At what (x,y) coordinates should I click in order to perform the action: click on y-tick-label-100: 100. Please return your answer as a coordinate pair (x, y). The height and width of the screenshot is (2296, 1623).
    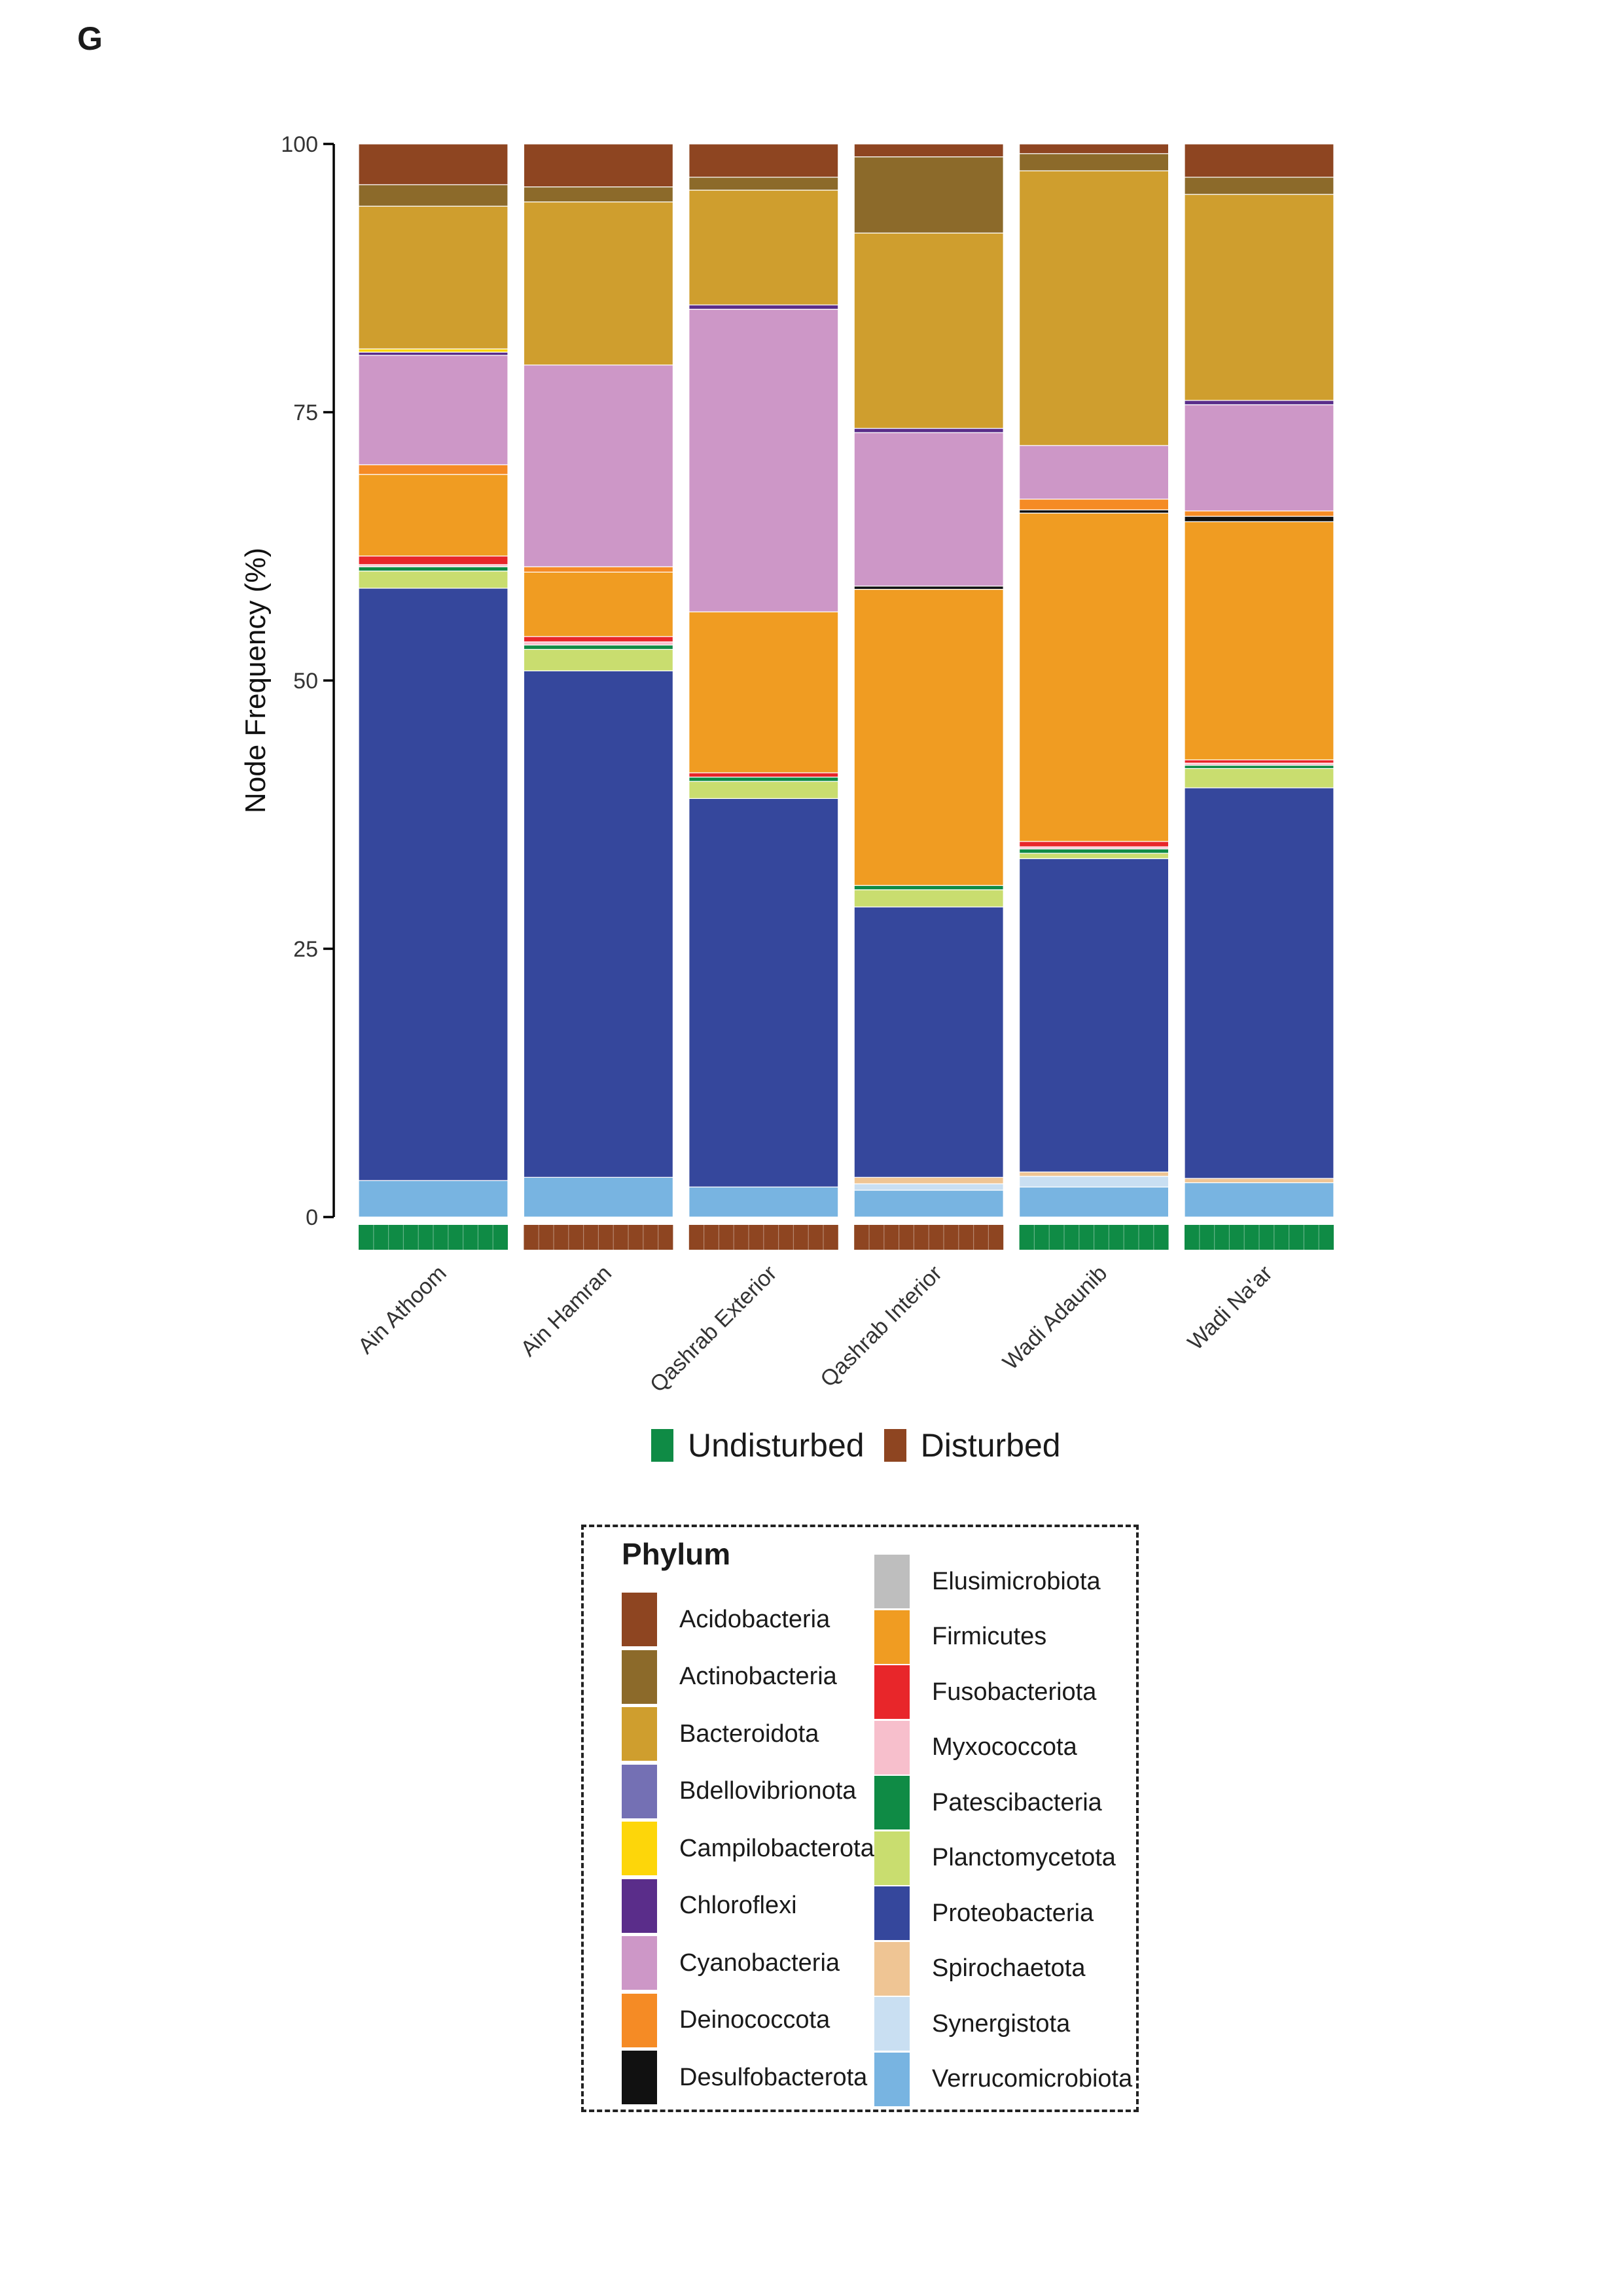
    Looking at the image, I should click on (299, 144).